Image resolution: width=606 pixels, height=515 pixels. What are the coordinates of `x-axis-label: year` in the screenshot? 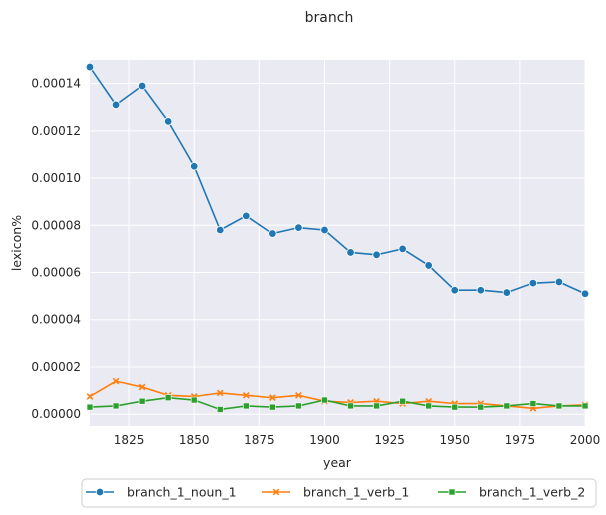 It's located at (337, 462).